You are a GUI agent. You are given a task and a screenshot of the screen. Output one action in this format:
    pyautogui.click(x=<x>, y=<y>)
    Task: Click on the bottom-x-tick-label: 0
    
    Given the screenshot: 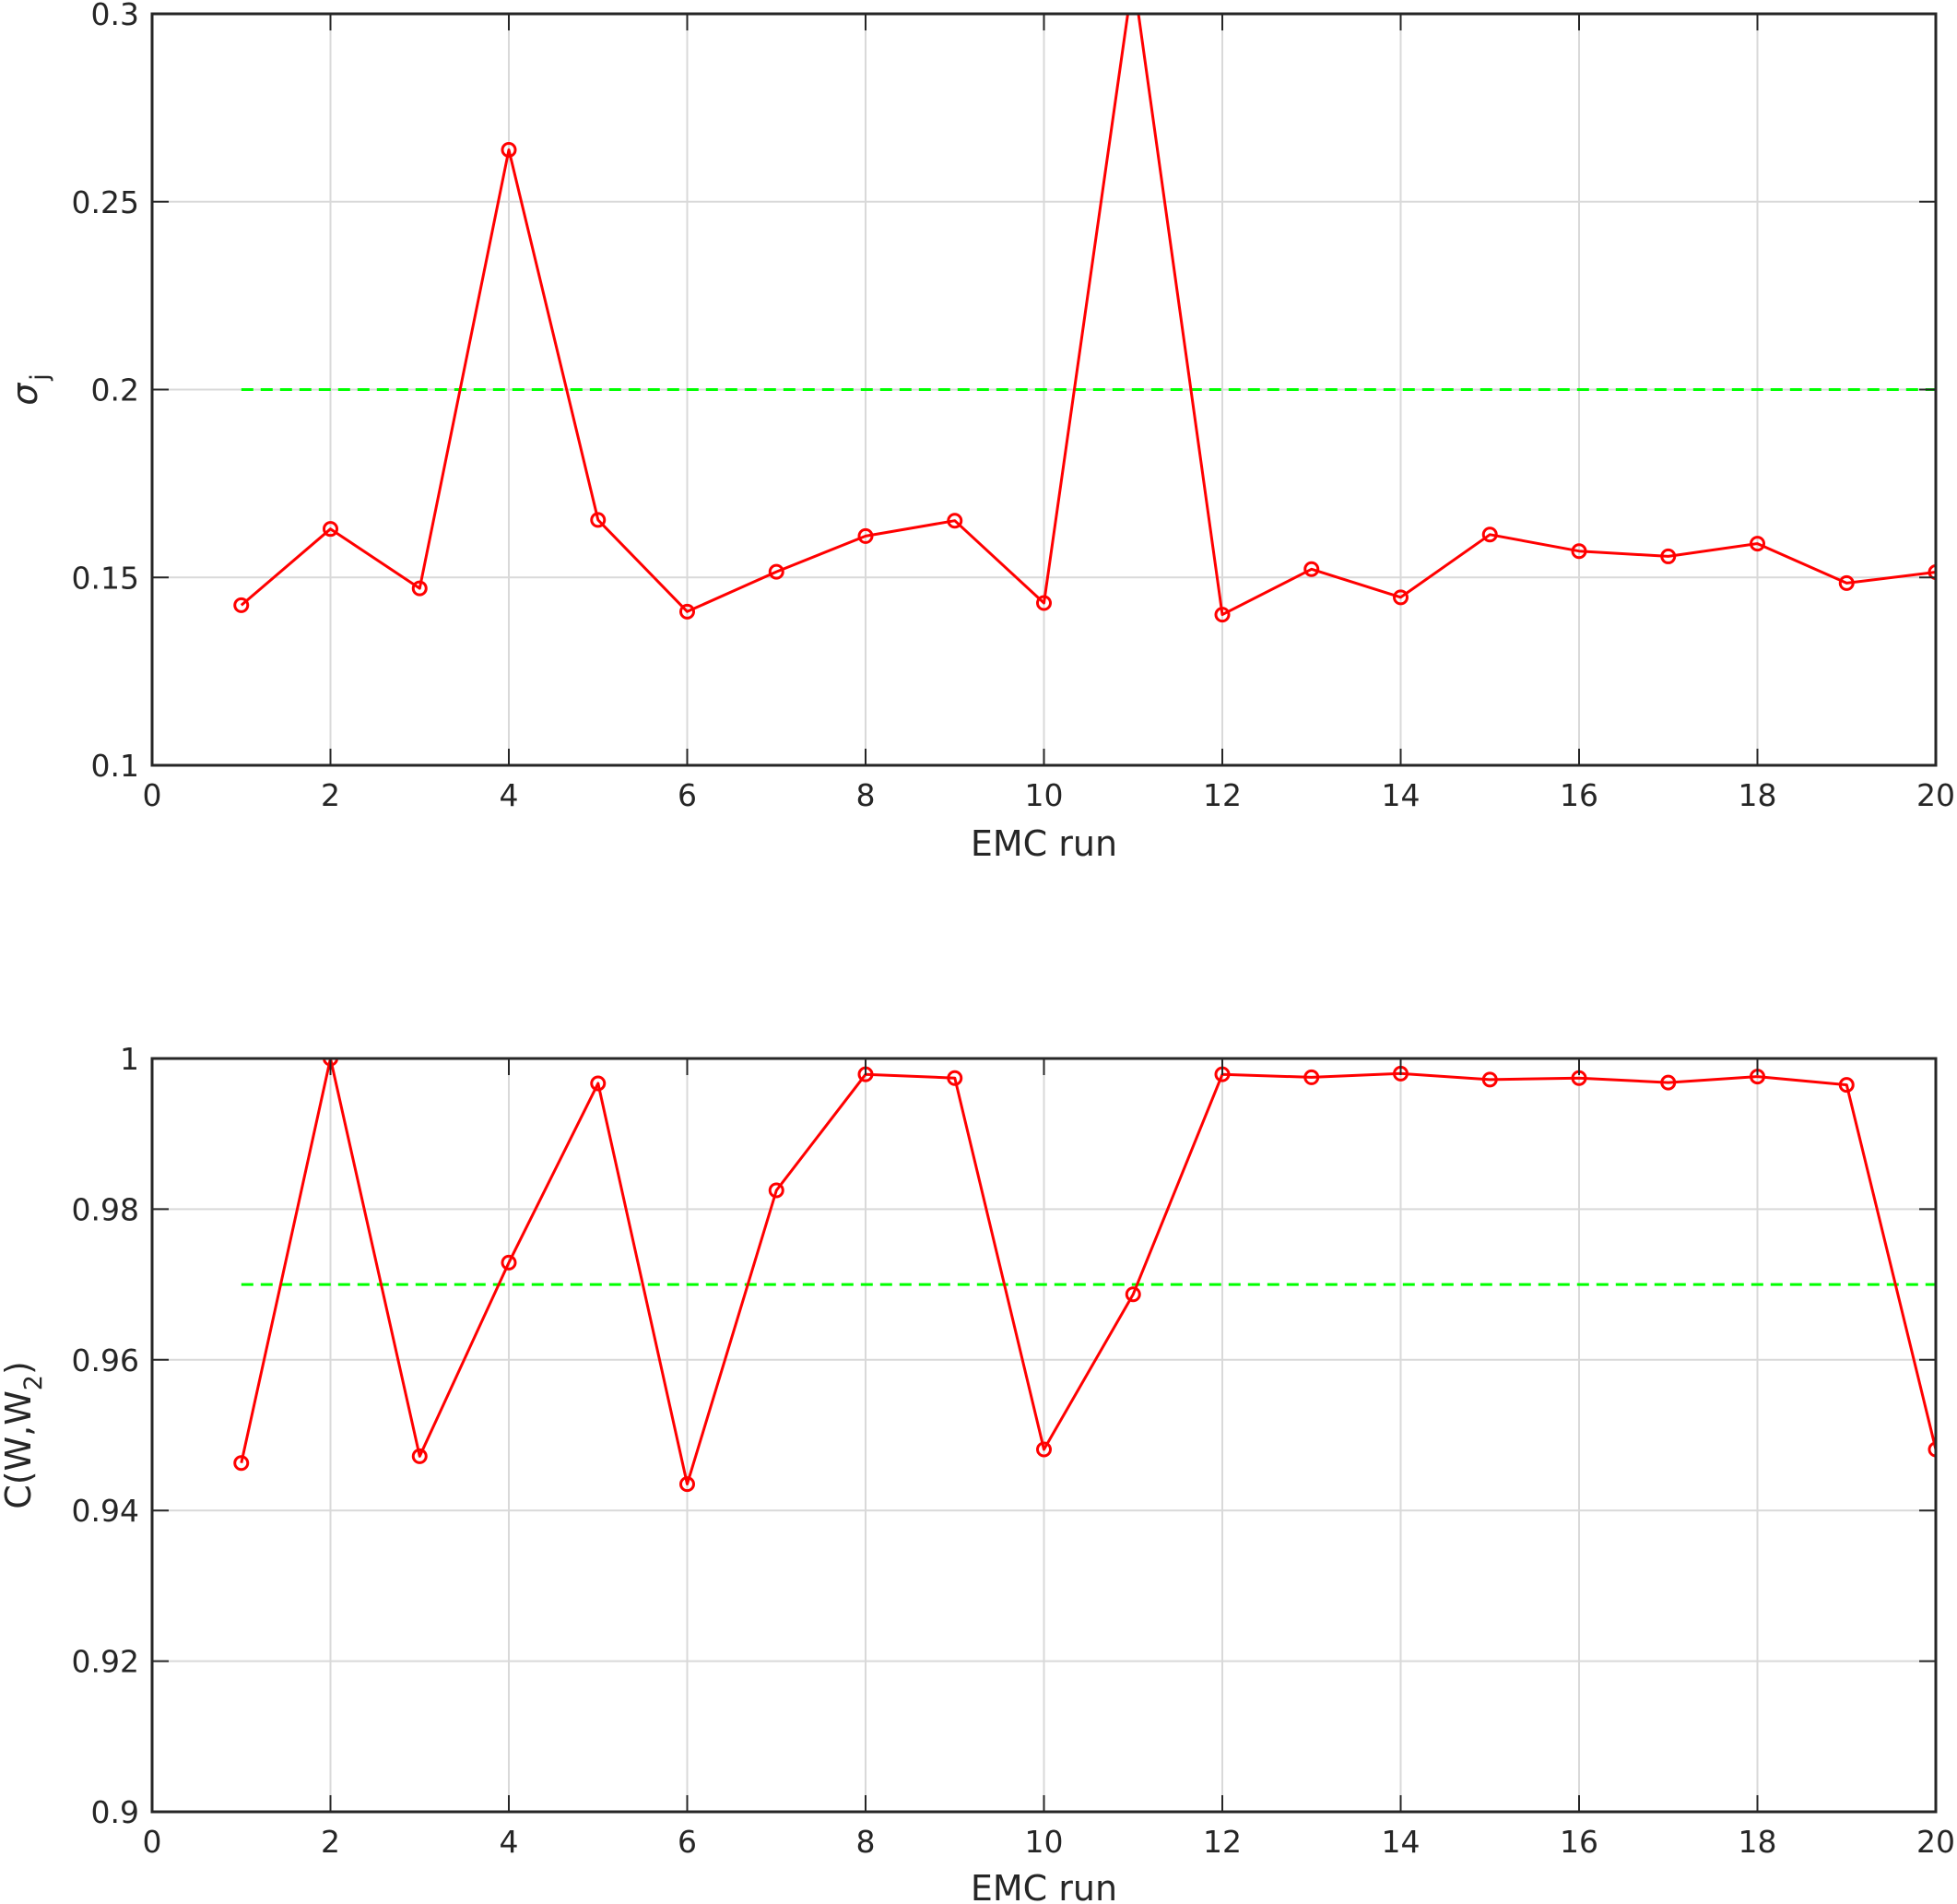 What is the action you would take?
    pyautogui.click(x=152, y=1842)
    